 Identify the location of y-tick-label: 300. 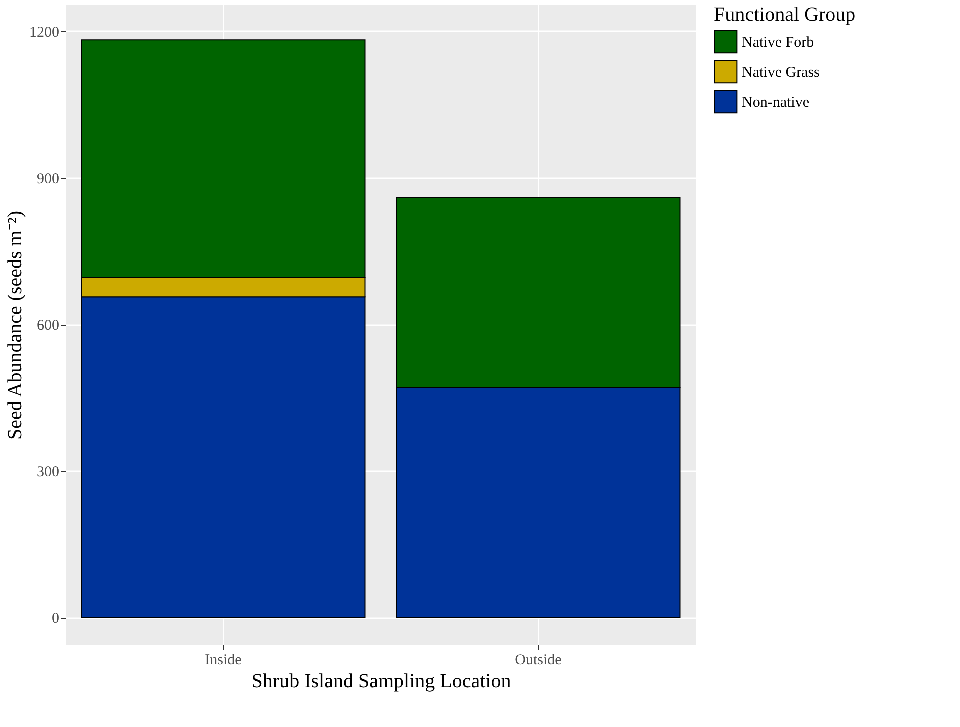
(48, 472).